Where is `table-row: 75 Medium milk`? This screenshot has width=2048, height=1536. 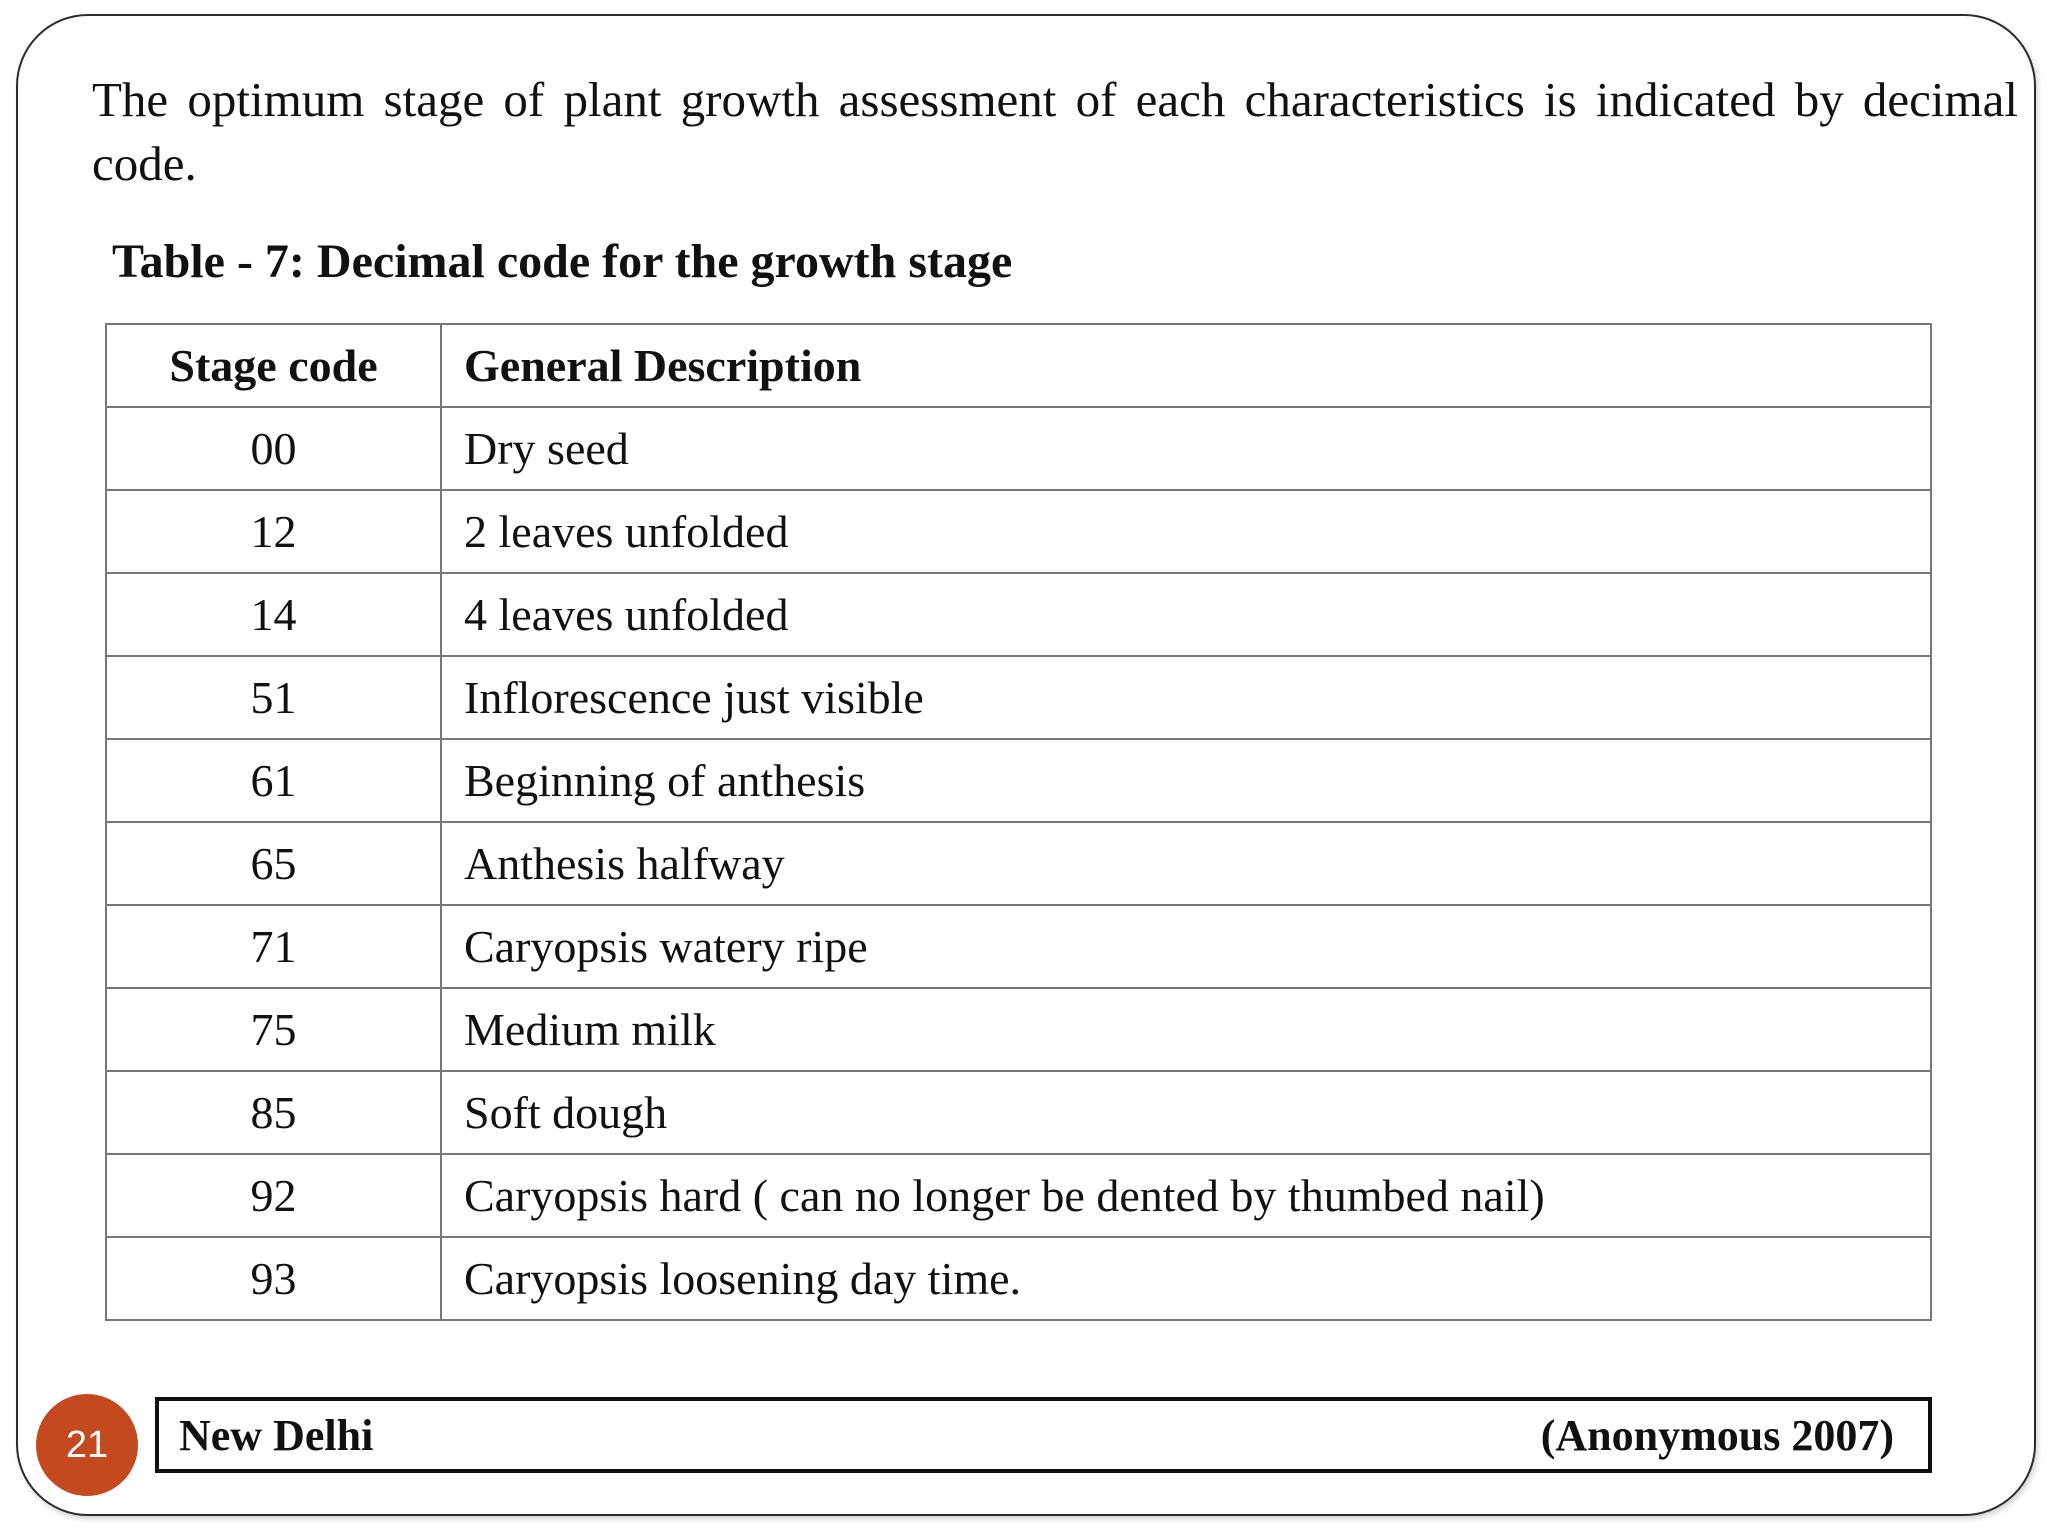 table-row: 75 Medium milk is located at coordinates (1018, 1029).